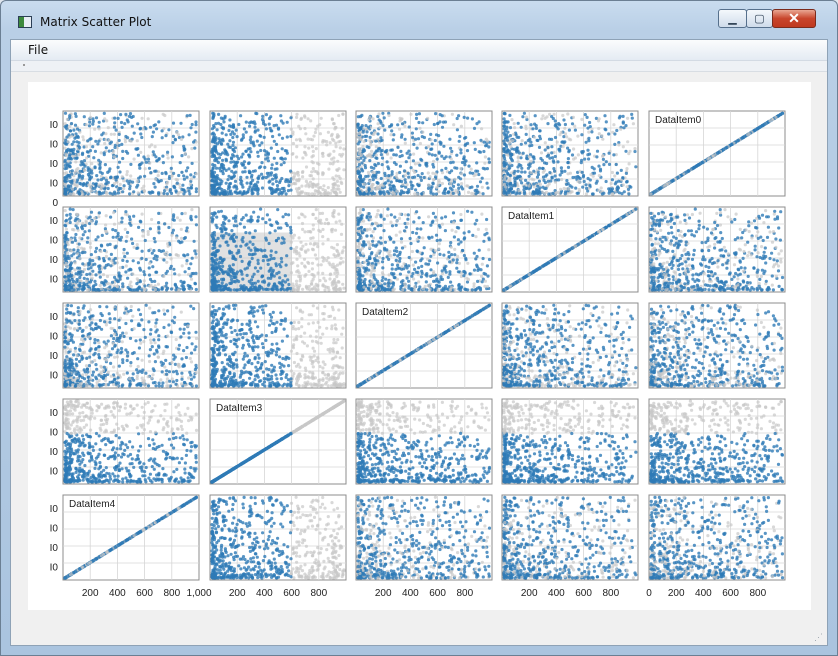  Describe the element at coordinates (424, 249) in the screenshot. I see `panel-r1-c2` at that location.